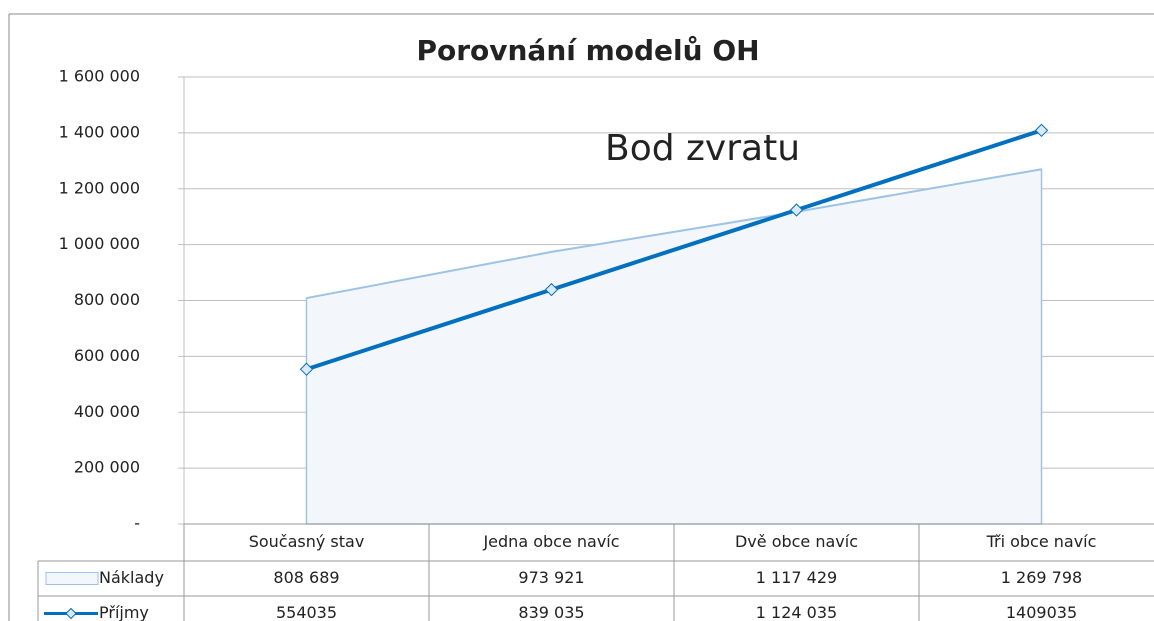  What do you see at coordinates (107, 355) in the screenshot?
I see `y-tick-label: 600 000` at bounding box center [107, 355].